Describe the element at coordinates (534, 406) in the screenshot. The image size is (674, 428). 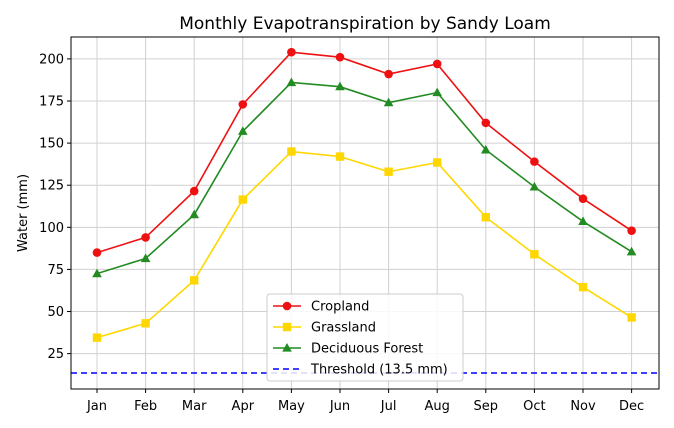
I see `x-tick-label: Oct` at that location.